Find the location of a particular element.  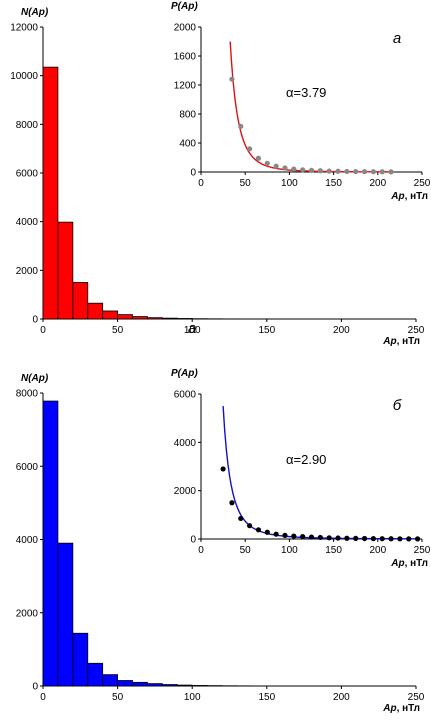

alpha-label: α=3.79 is located at coordinates (306, 92).